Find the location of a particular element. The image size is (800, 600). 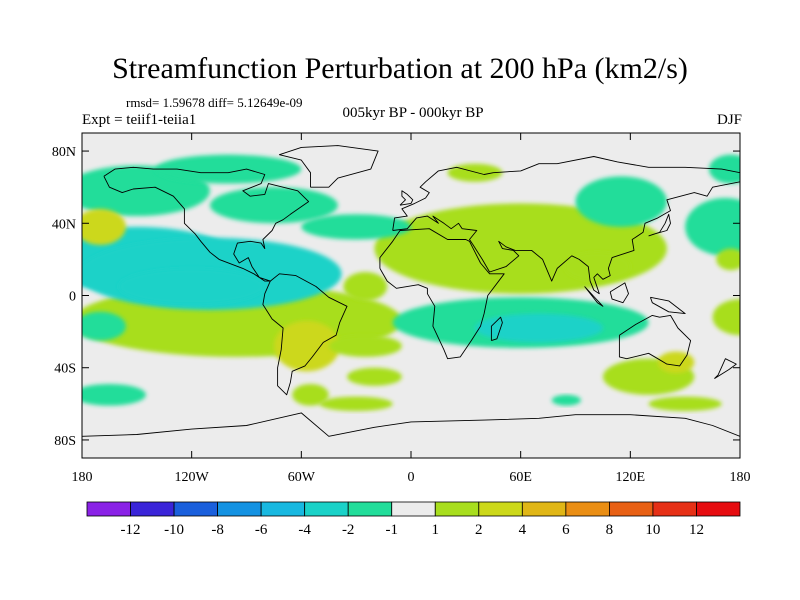

colorbar-label-1: -10 is located at coordinates (174, 530).